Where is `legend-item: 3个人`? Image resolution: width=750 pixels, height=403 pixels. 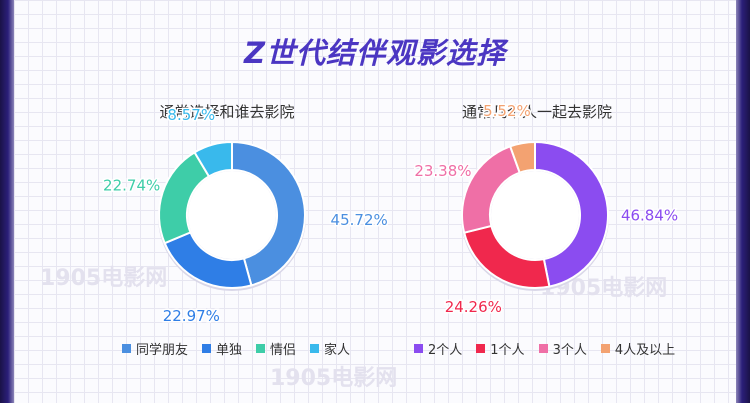
legend-item: 3个人 is located at coordinates (562, 348).